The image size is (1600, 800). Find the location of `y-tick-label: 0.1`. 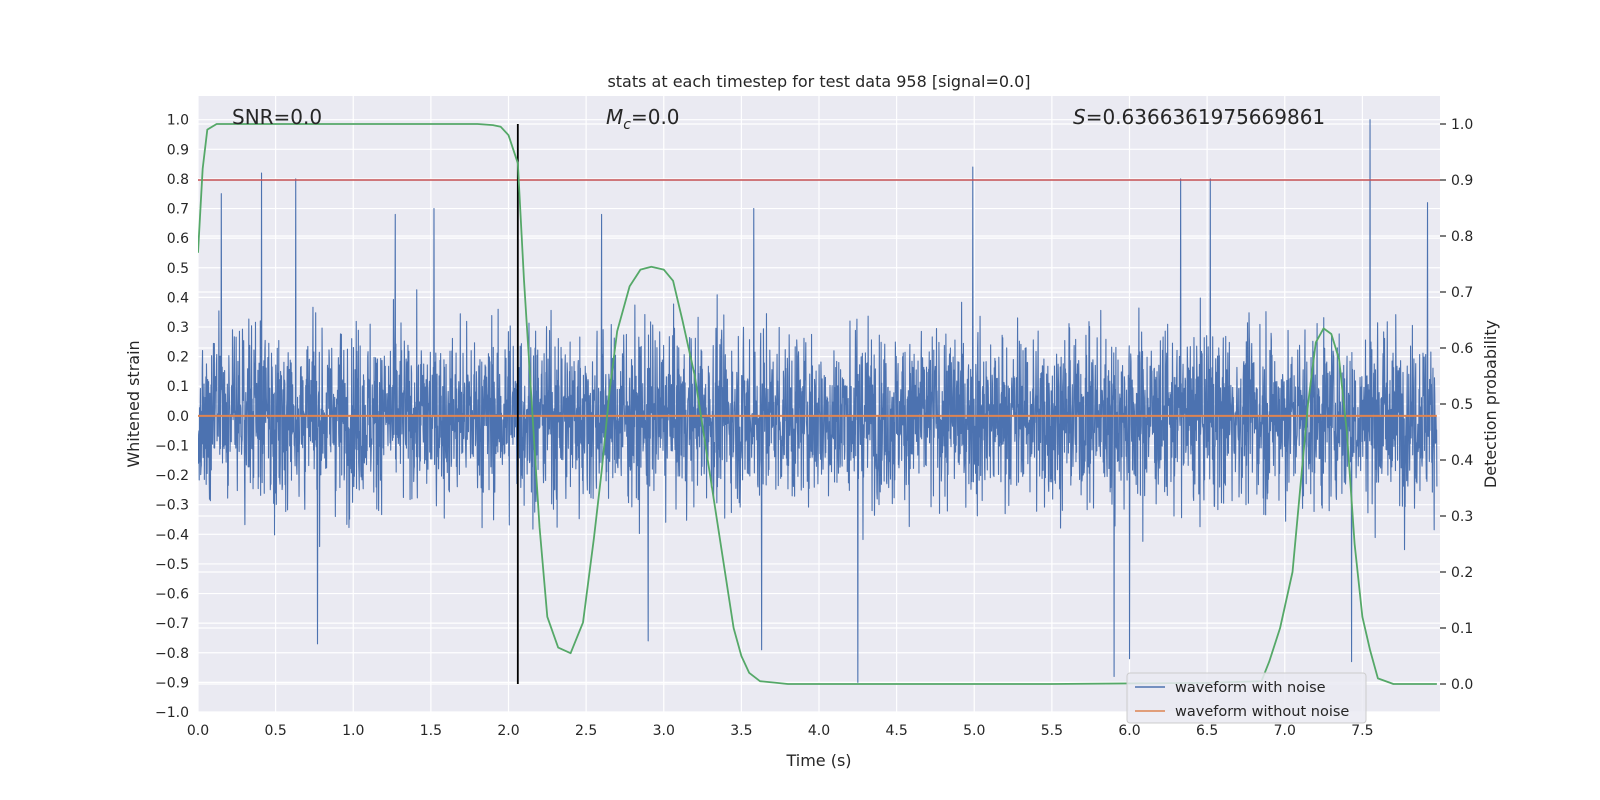

y-tick-label: 0.1 is located at coordinates (178, 387).